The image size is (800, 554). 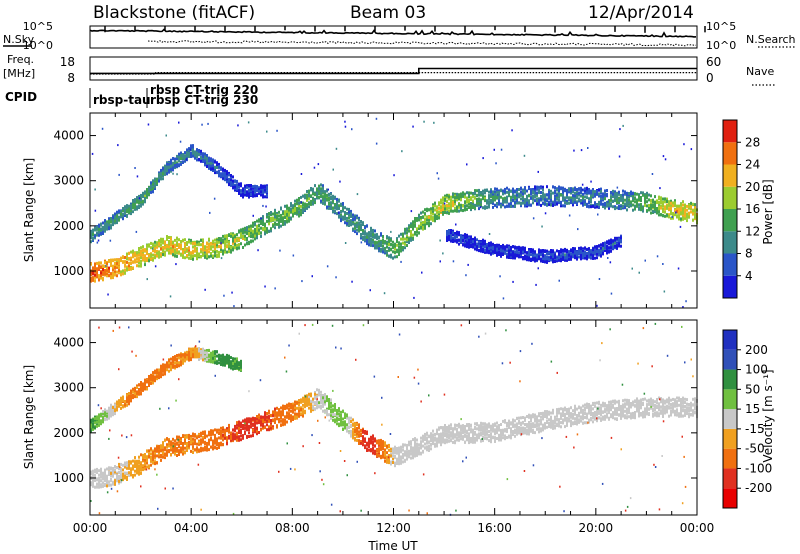 What do you see at coordinates (721, 45) in the screenshot?
I see `nsearch-tick-bottom: 10^0` at bounding box center [721, 45].